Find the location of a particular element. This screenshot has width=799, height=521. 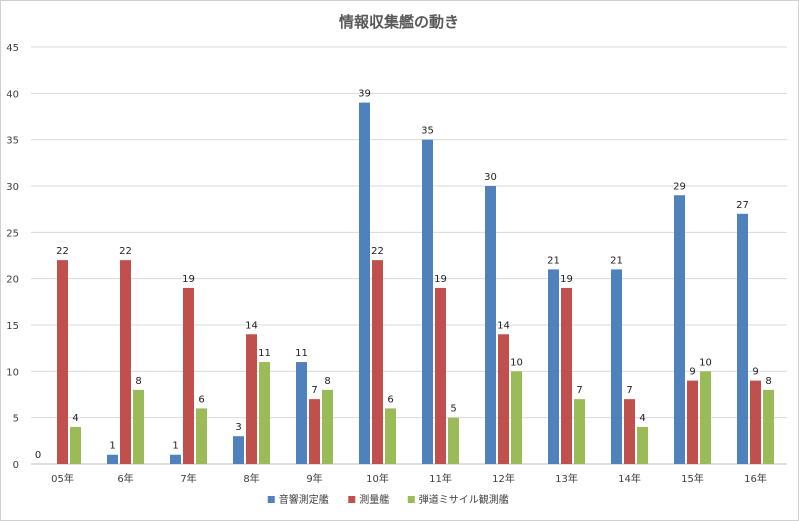

x-tick-label: 15年 is located at coordinates (692, 478).